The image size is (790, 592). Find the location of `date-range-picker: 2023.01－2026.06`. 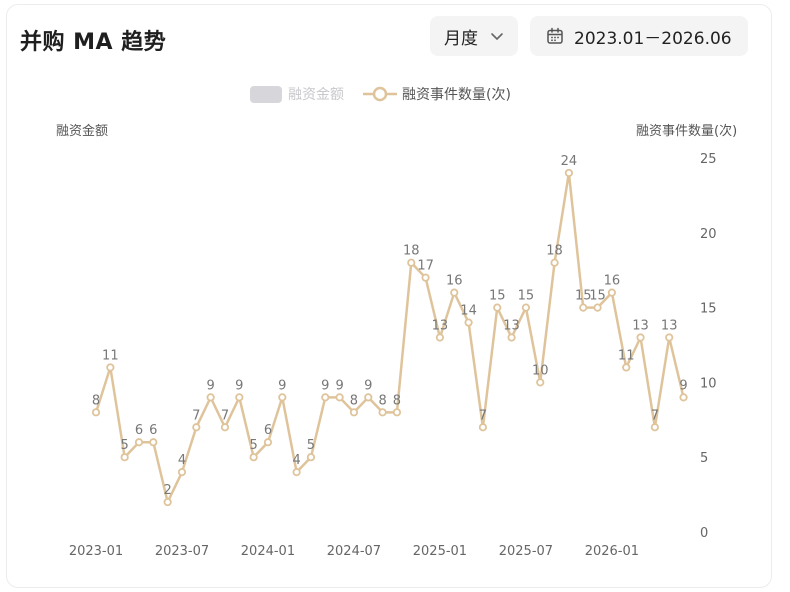

date-range-picker: 2023.01－2026.06 is located at coordinates (639, 36).